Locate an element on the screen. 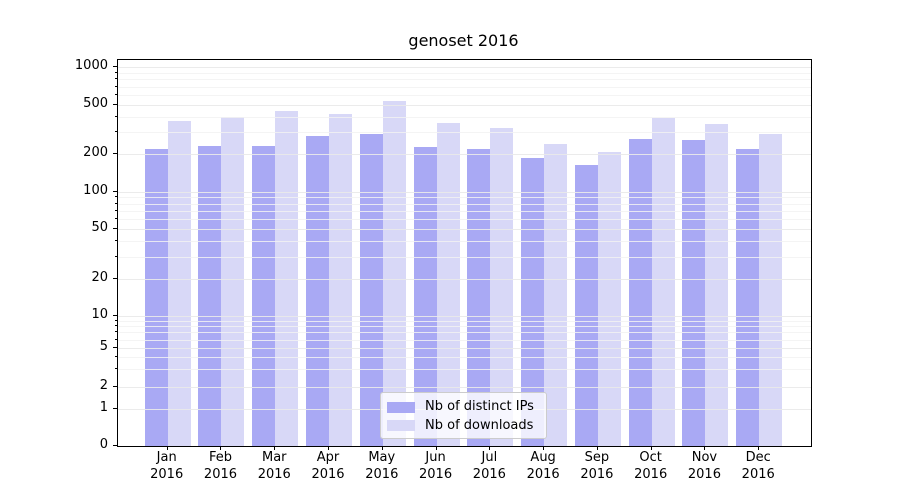  y-tick-label-100: 100 is located at coordinates (95, 190).